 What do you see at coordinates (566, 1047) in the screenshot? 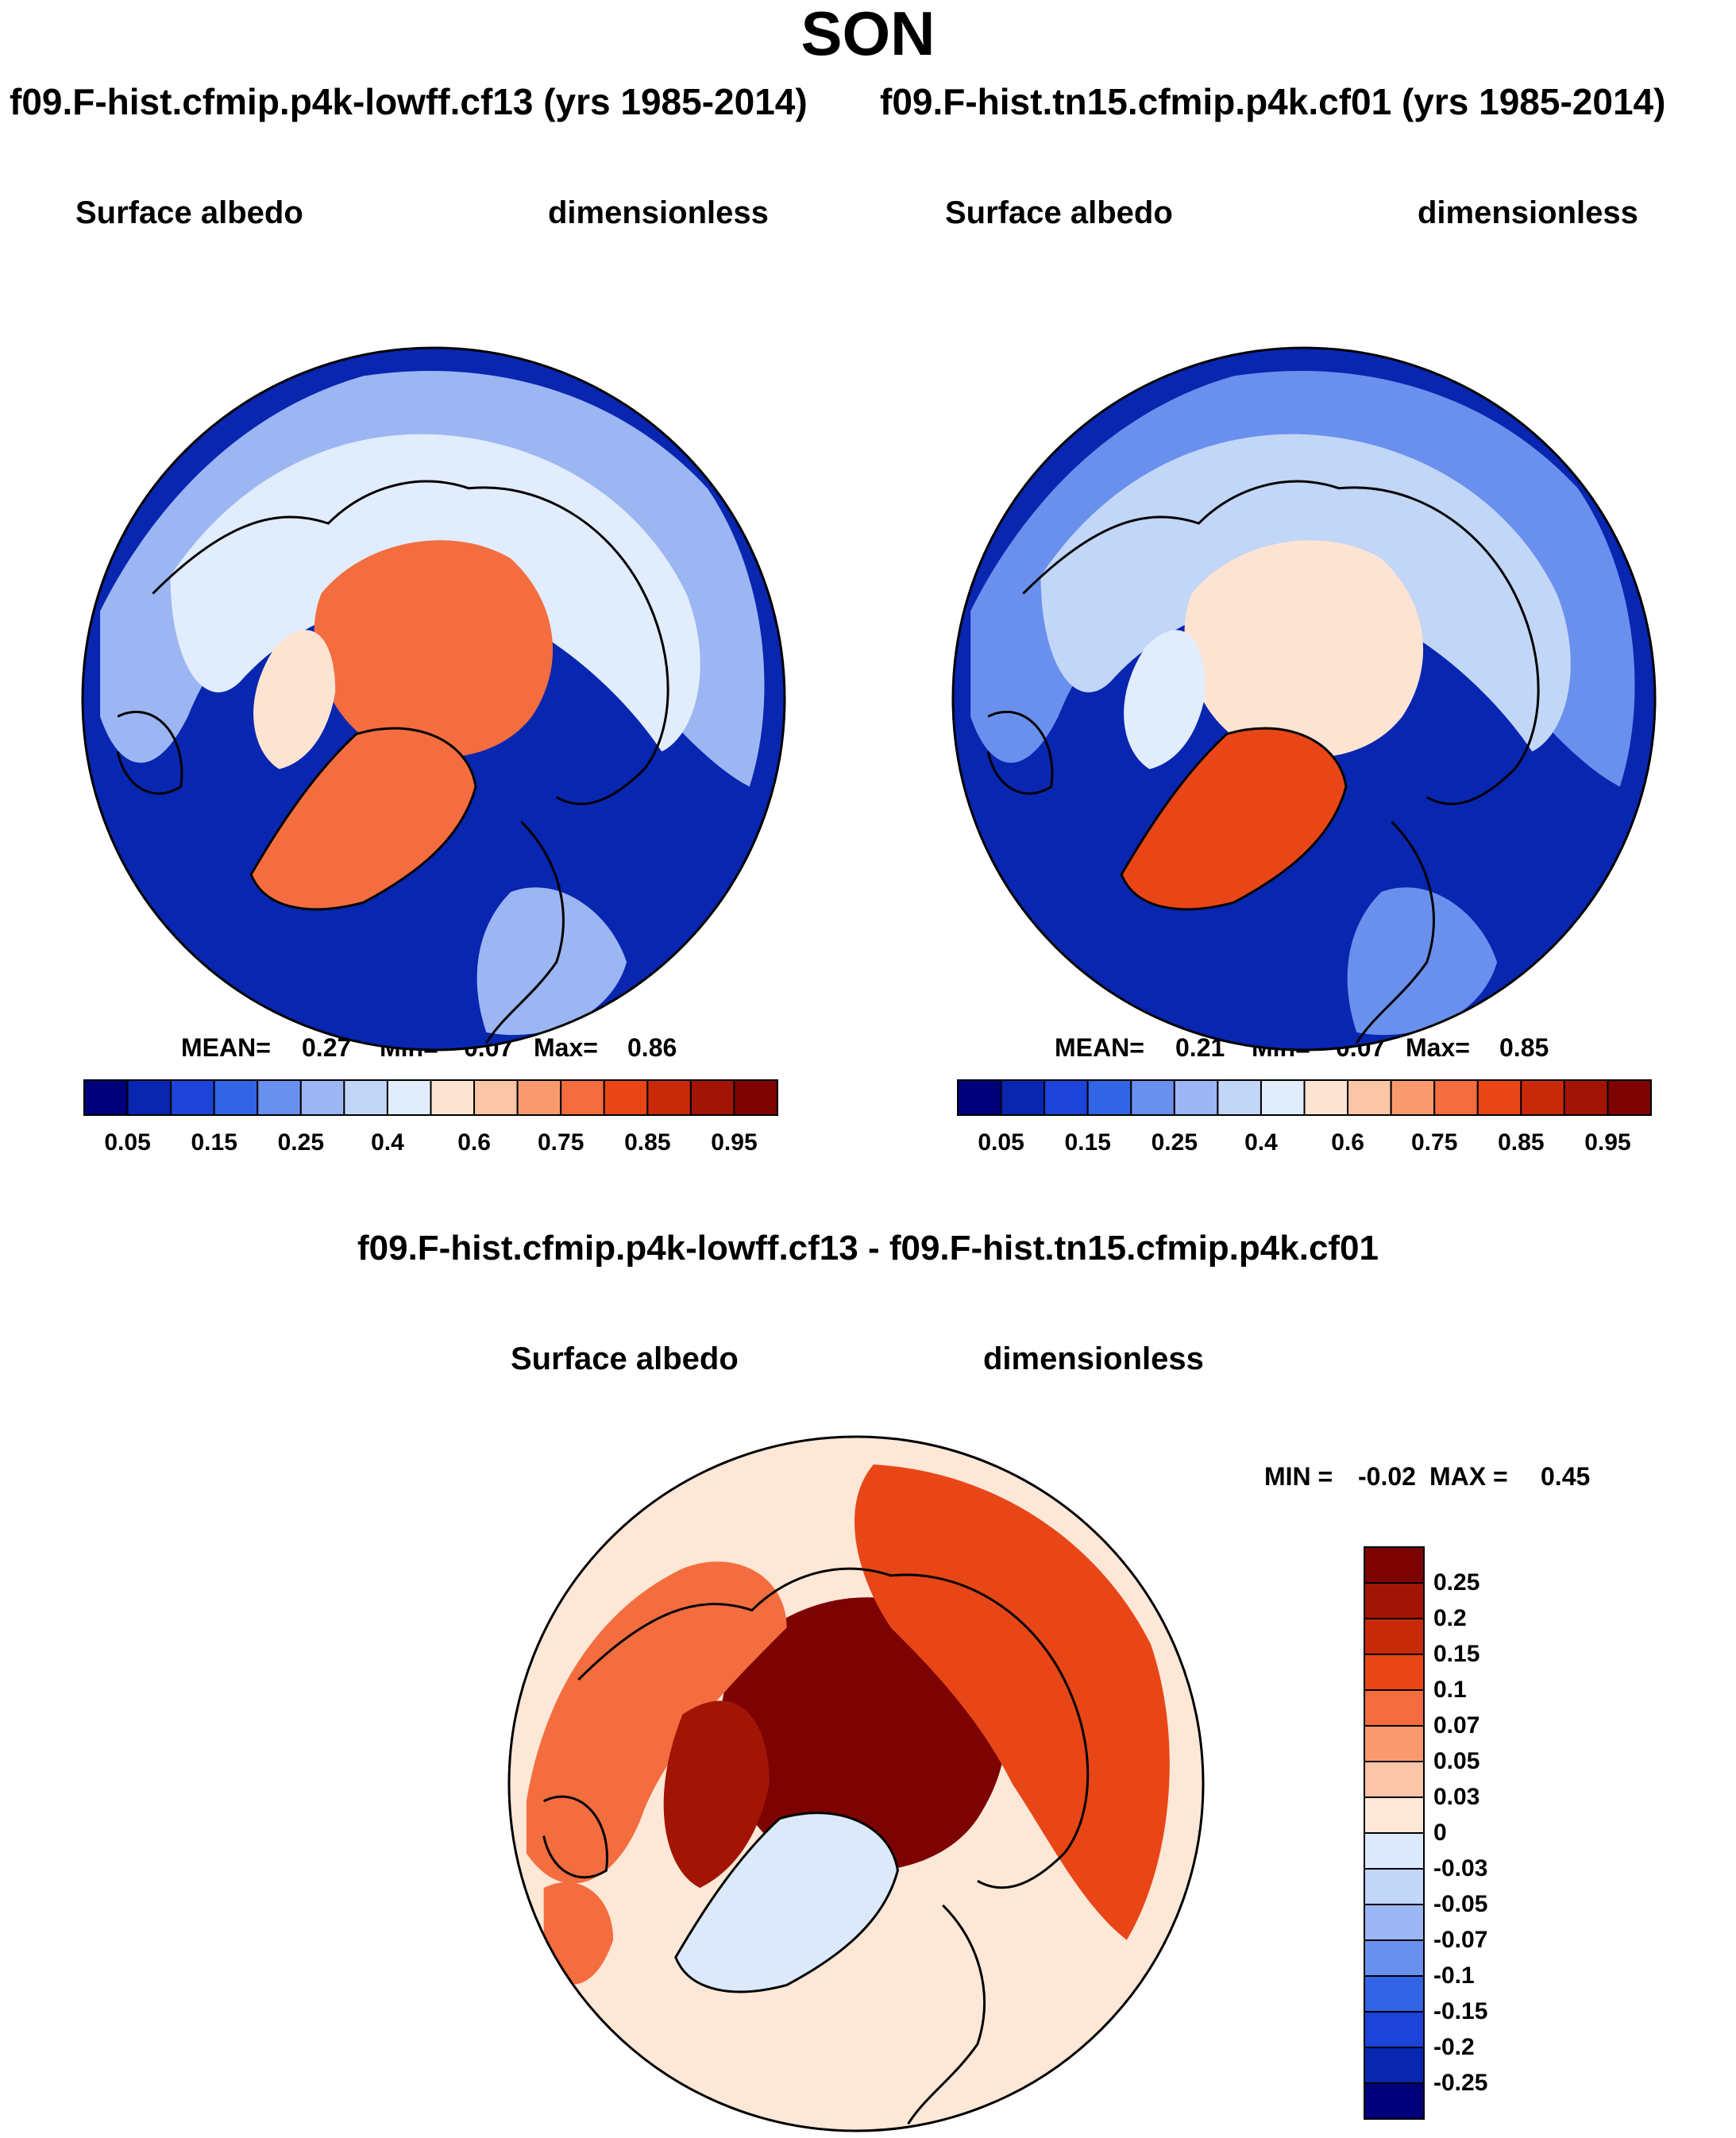
I see `panel1-max-label: Max=` at bounding box center [566, 1047].